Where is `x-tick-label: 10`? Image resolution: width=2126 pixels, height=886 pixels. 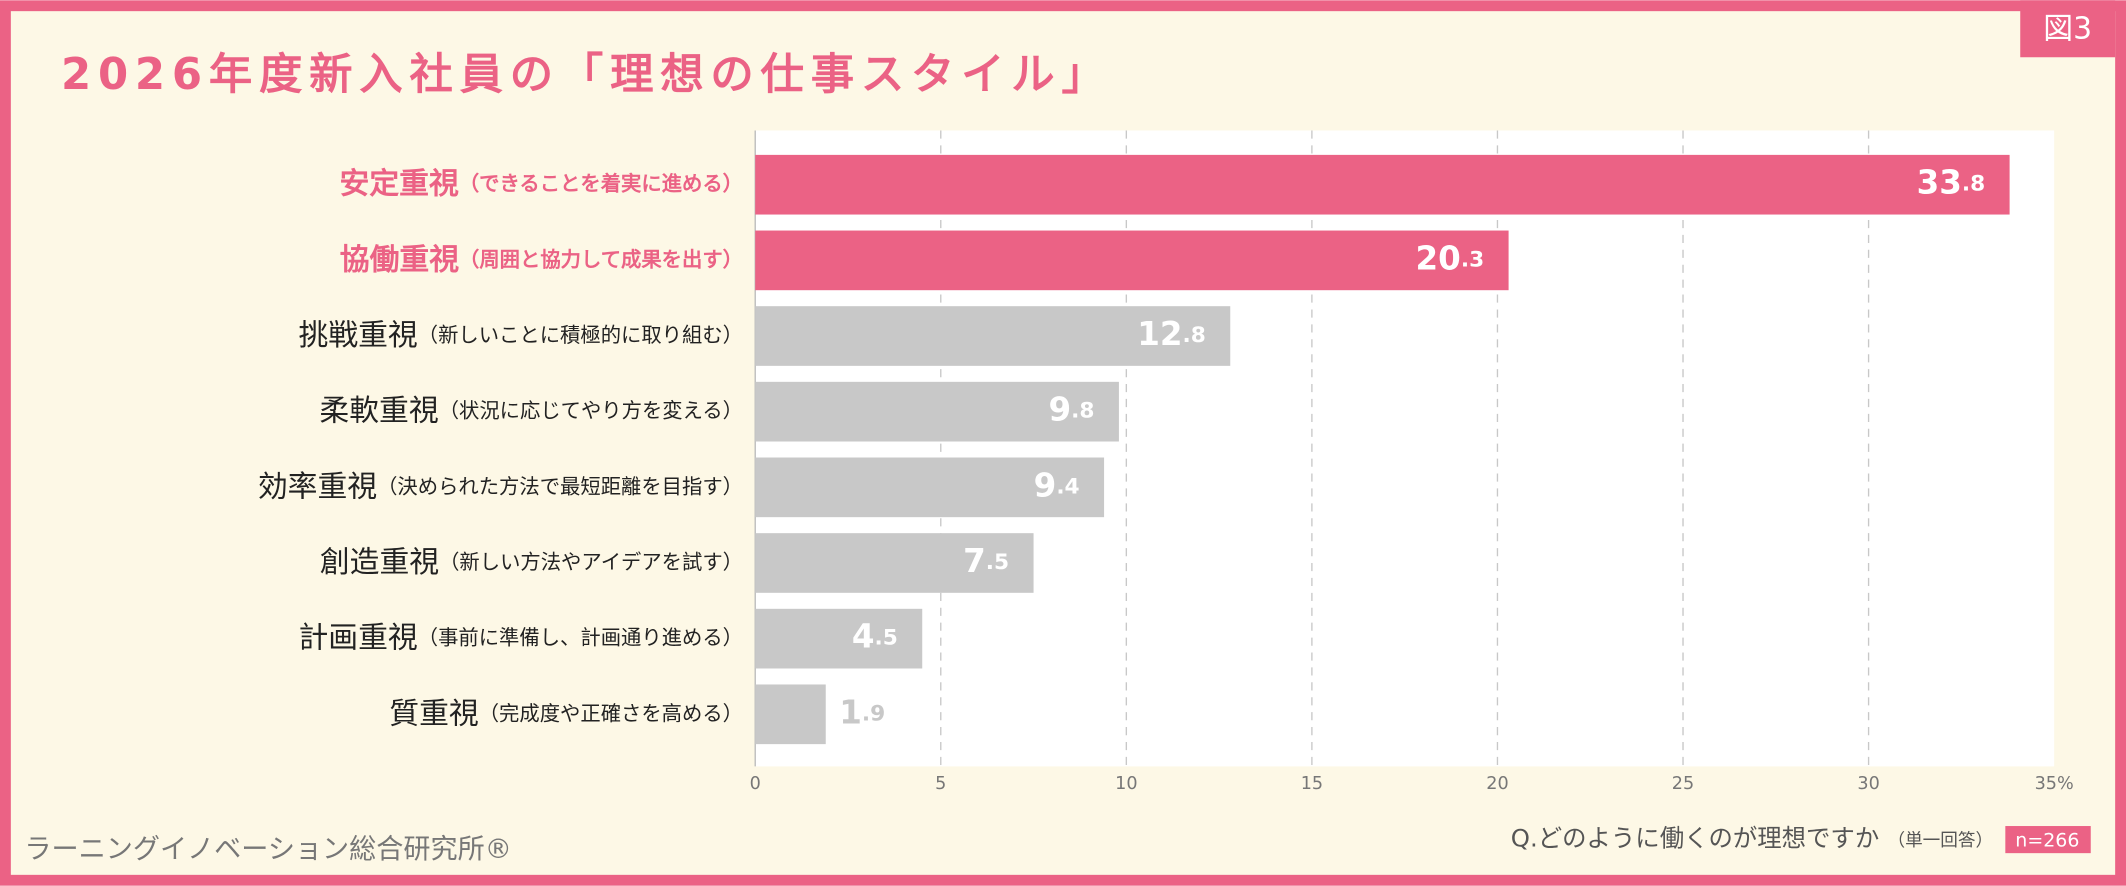 x-tick-label: 10 is located at coordinates (1126, 784).